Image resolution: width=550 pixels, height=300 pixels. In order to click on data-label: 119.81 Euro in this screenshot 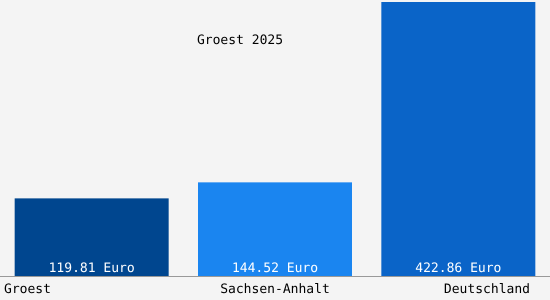, I will do `click(91, 268)`.